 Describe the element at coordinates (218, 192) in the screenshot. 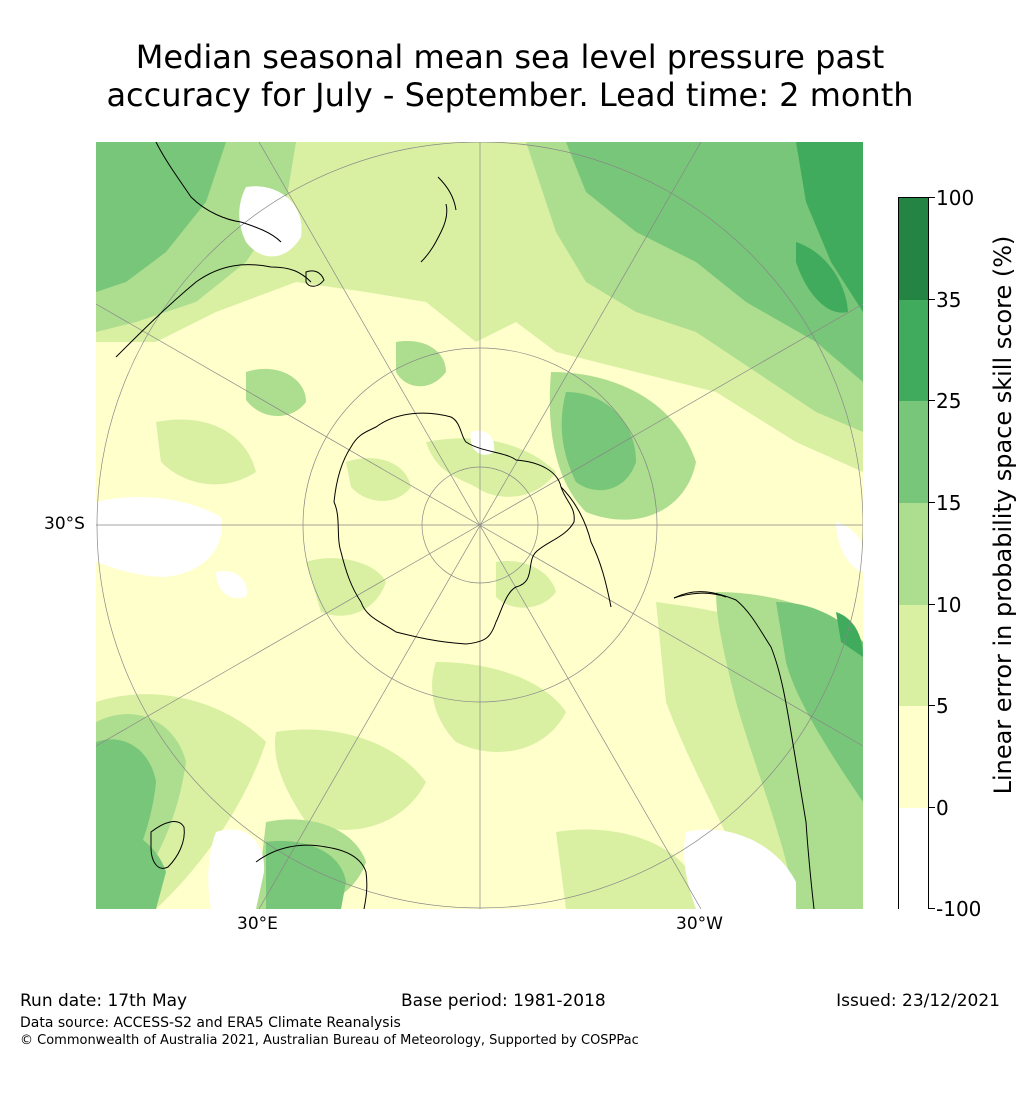

I see `australia-west-coast` at that location.